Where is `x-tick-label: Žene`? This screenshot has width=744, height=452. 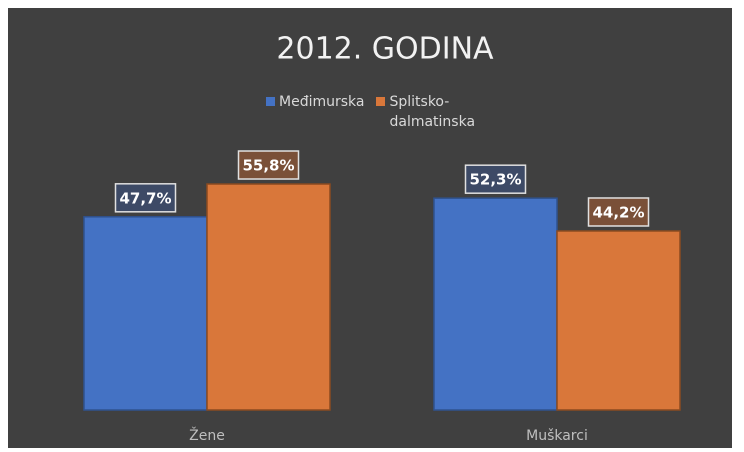
x-tick-label: Žene is located at coordinates (207, 435).